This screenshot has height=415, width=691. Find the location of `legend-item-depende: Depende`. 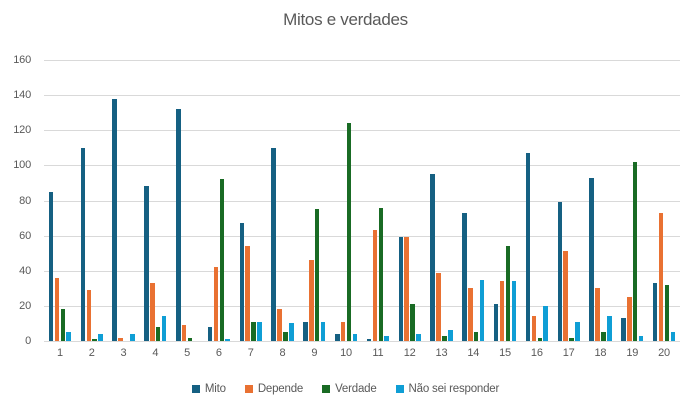

legend-item-depende: Depende is located at coordinates (274, 389).